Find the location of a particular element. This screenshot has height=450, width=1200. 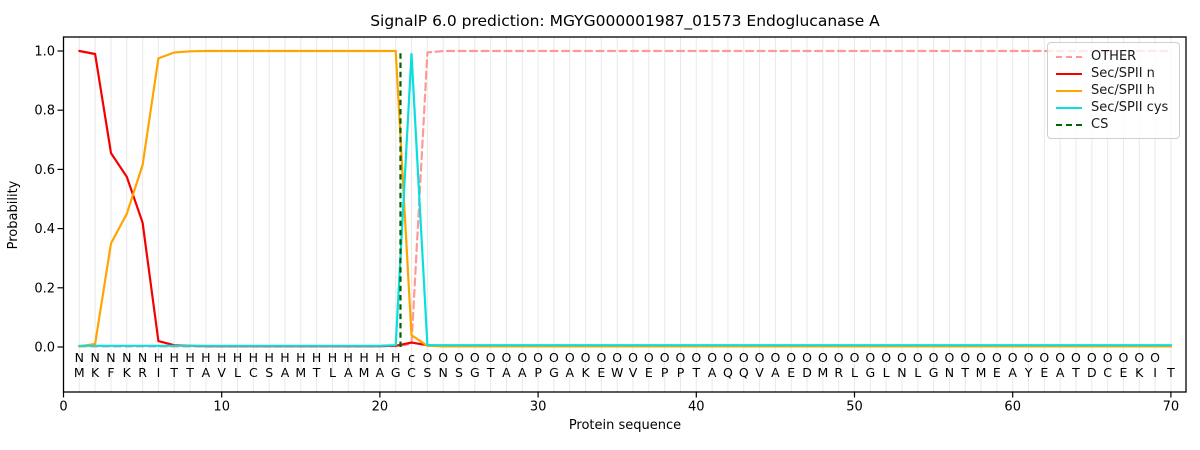

legend-item-cys: Sec/SPII cys is located at coordinates (1113, 107).